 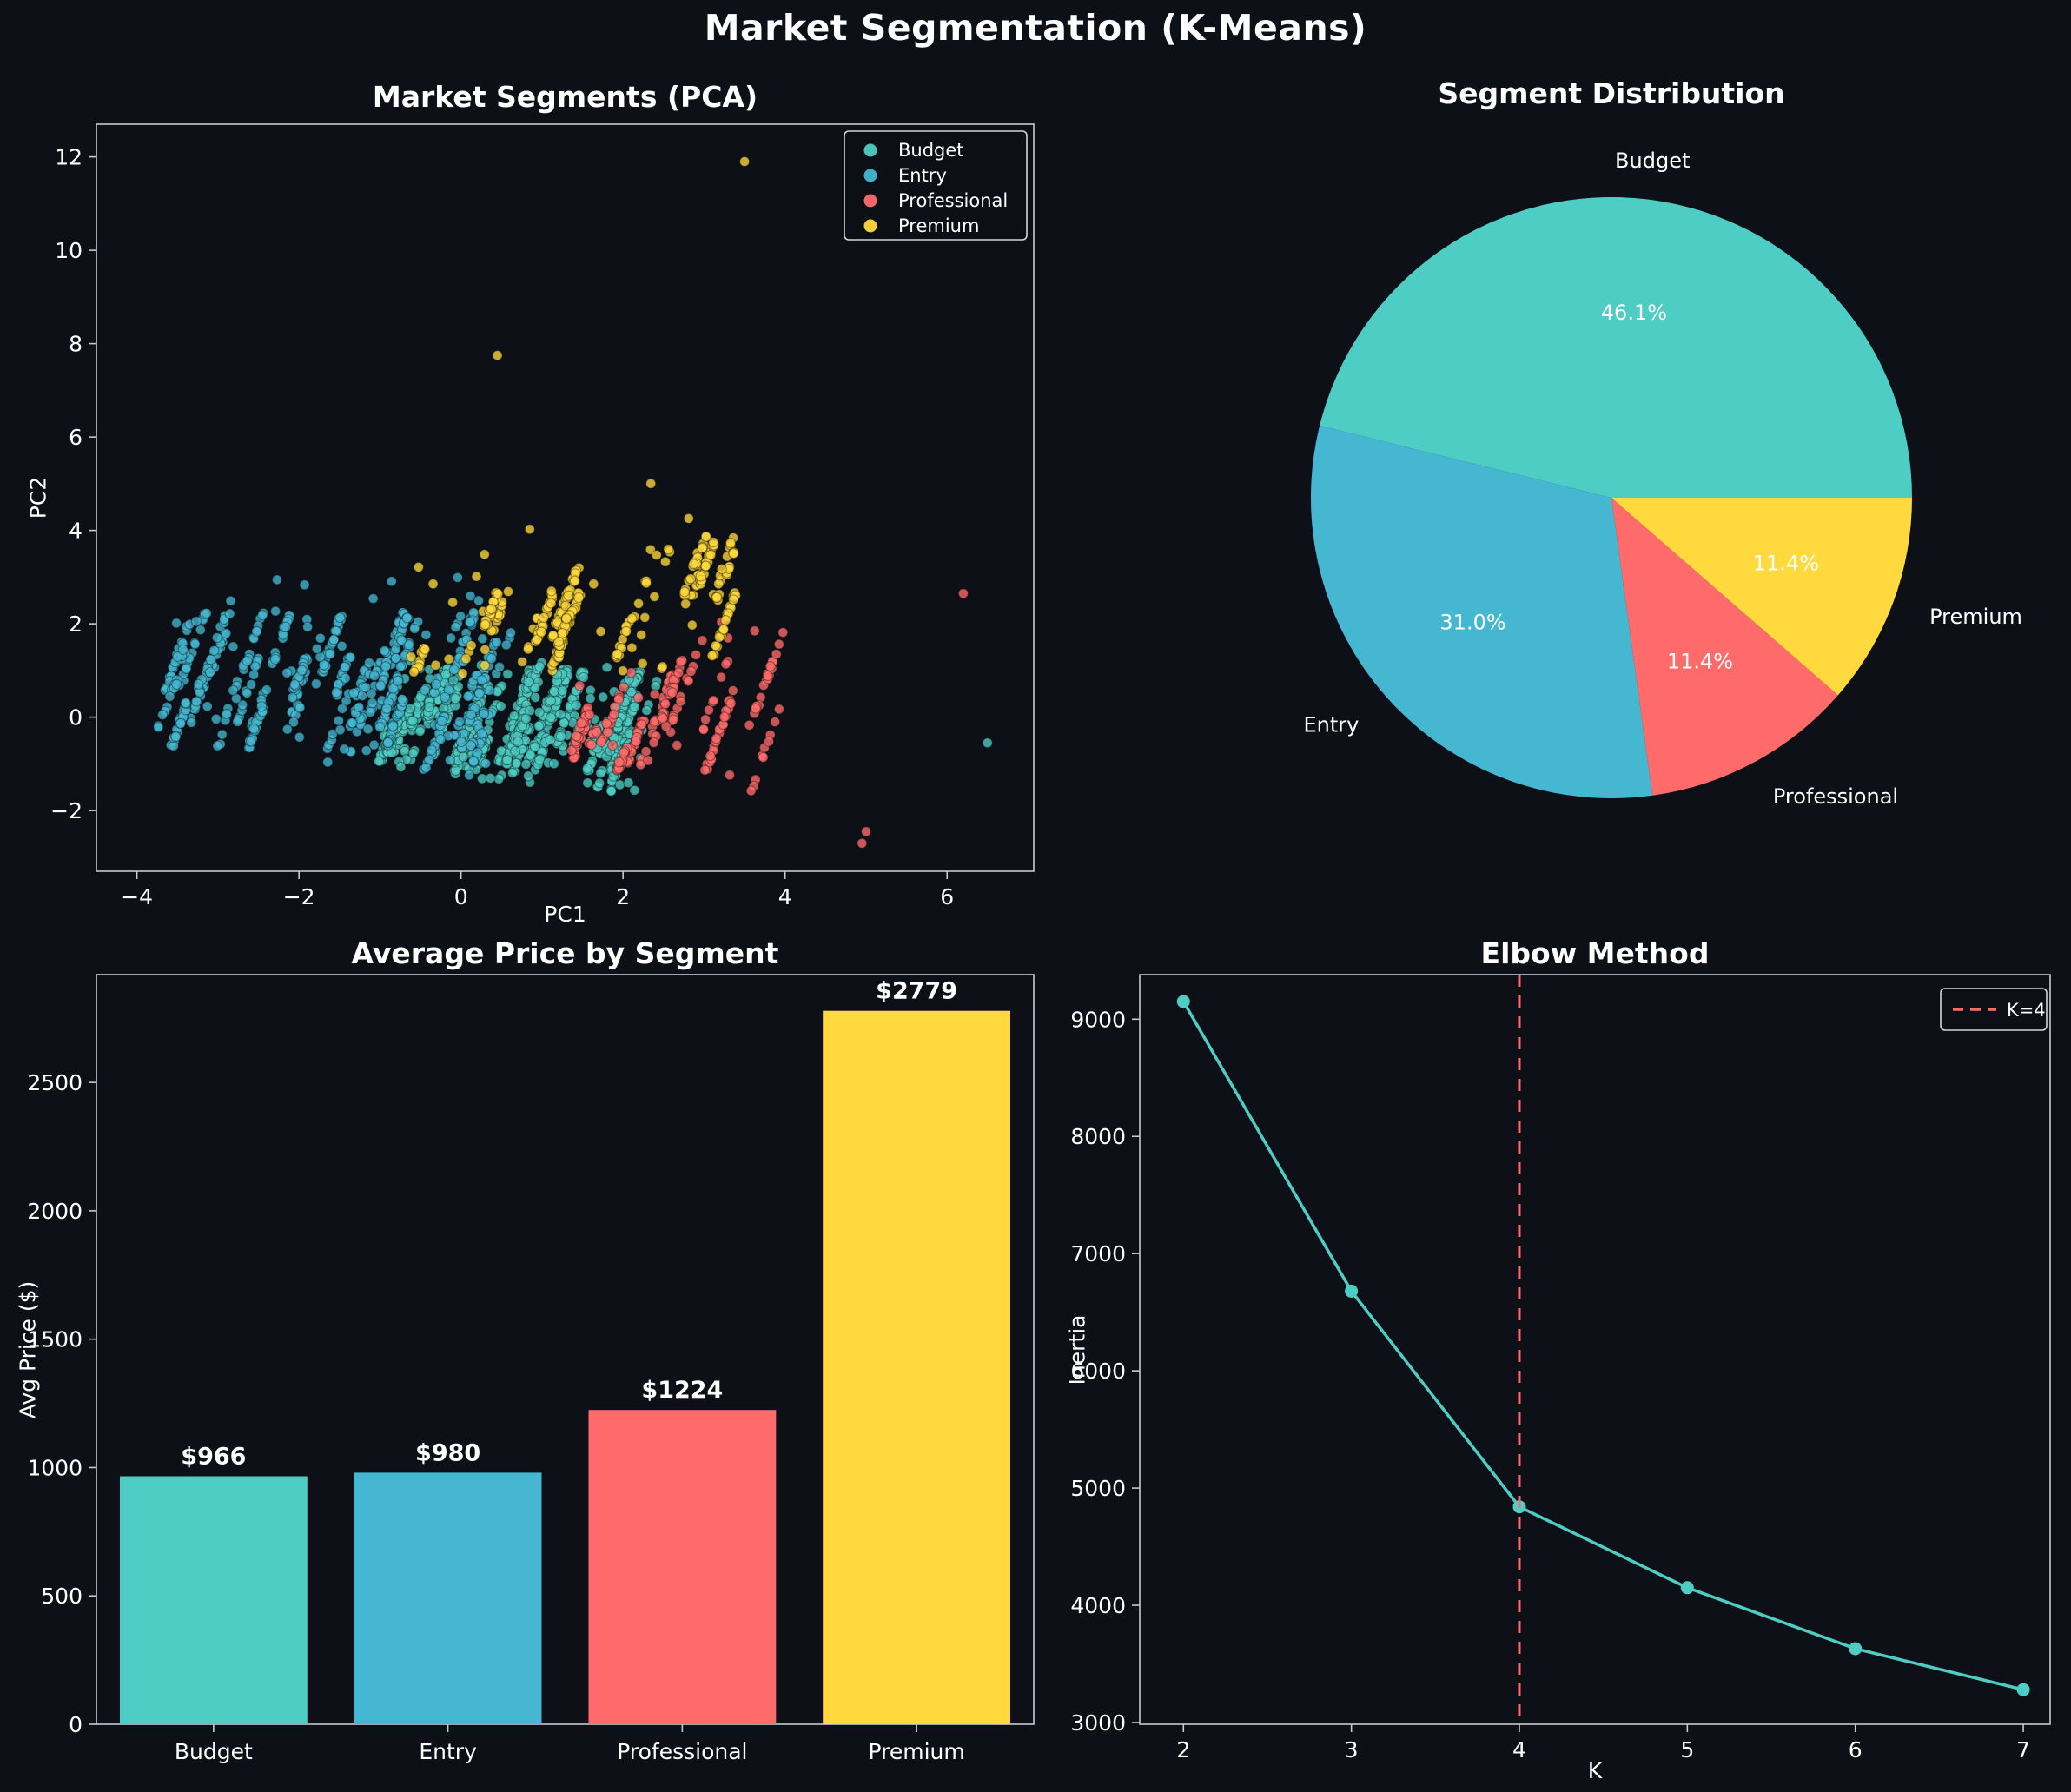 What do you see at coordinates (565, 97) in the screenshot?
I see `scatter-title: Market Segments (PCA)` at bounding box center [565, 97].